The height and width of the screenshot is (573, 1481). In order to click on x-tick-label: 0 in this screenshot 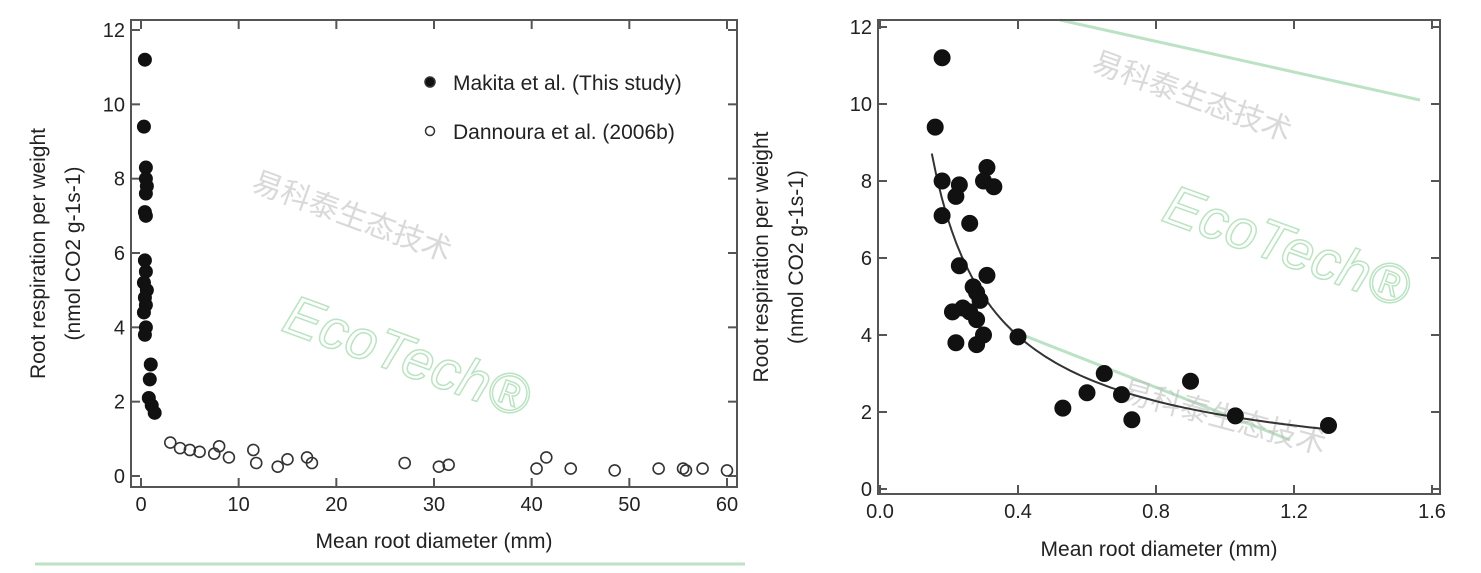, I will do `click(140, 505)`.